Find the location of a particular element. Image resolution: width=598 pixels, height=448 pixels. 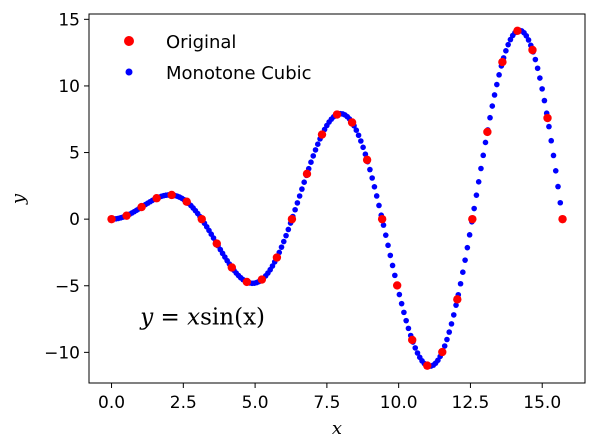

x-tick-label: 2.5 is located at coordinates (183, 403).